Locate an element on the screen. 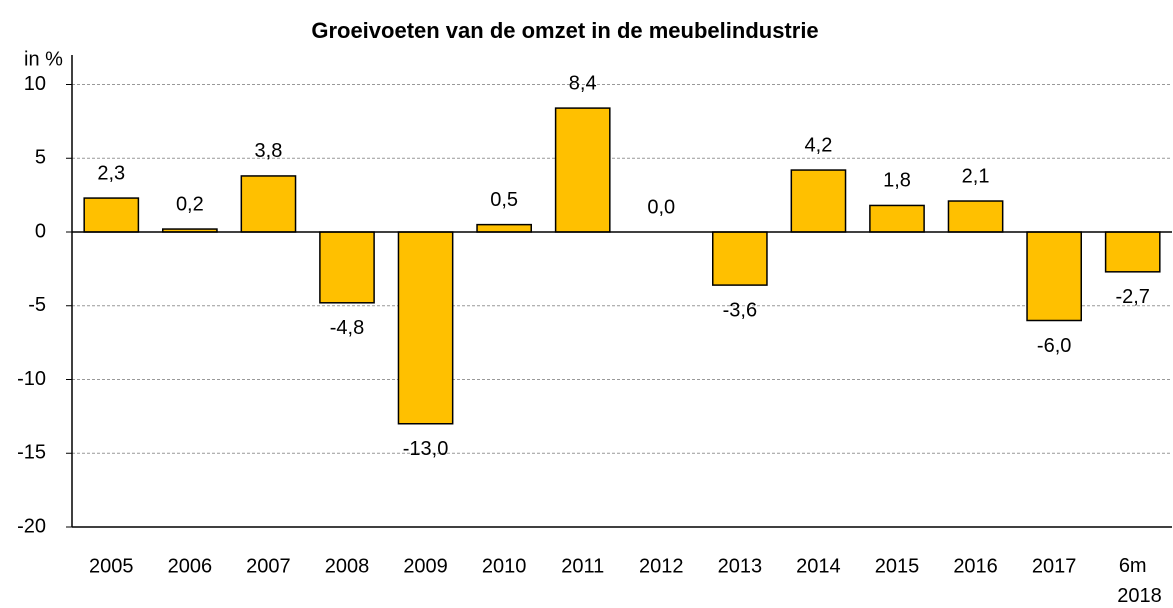 The image size is (1173, 608). y-tick-label: -10 is located at coordinates (31, 379).